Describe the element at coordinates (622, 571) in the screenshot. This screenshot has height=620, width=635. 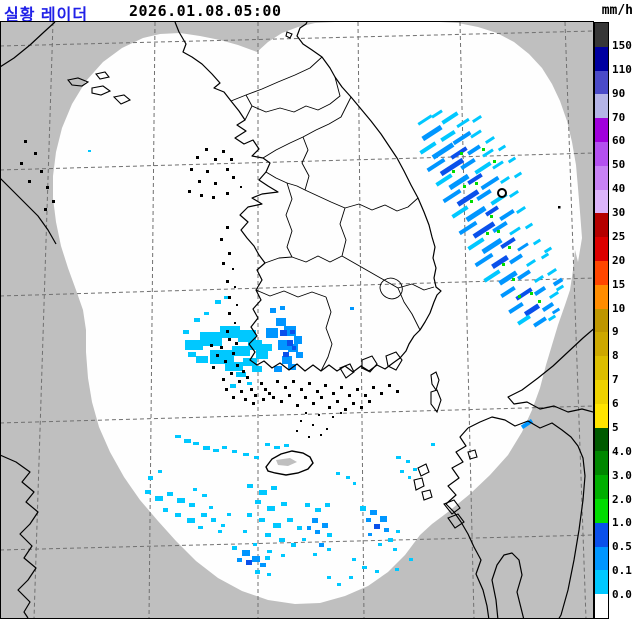
I see `legend-label: 0.1` at that location.